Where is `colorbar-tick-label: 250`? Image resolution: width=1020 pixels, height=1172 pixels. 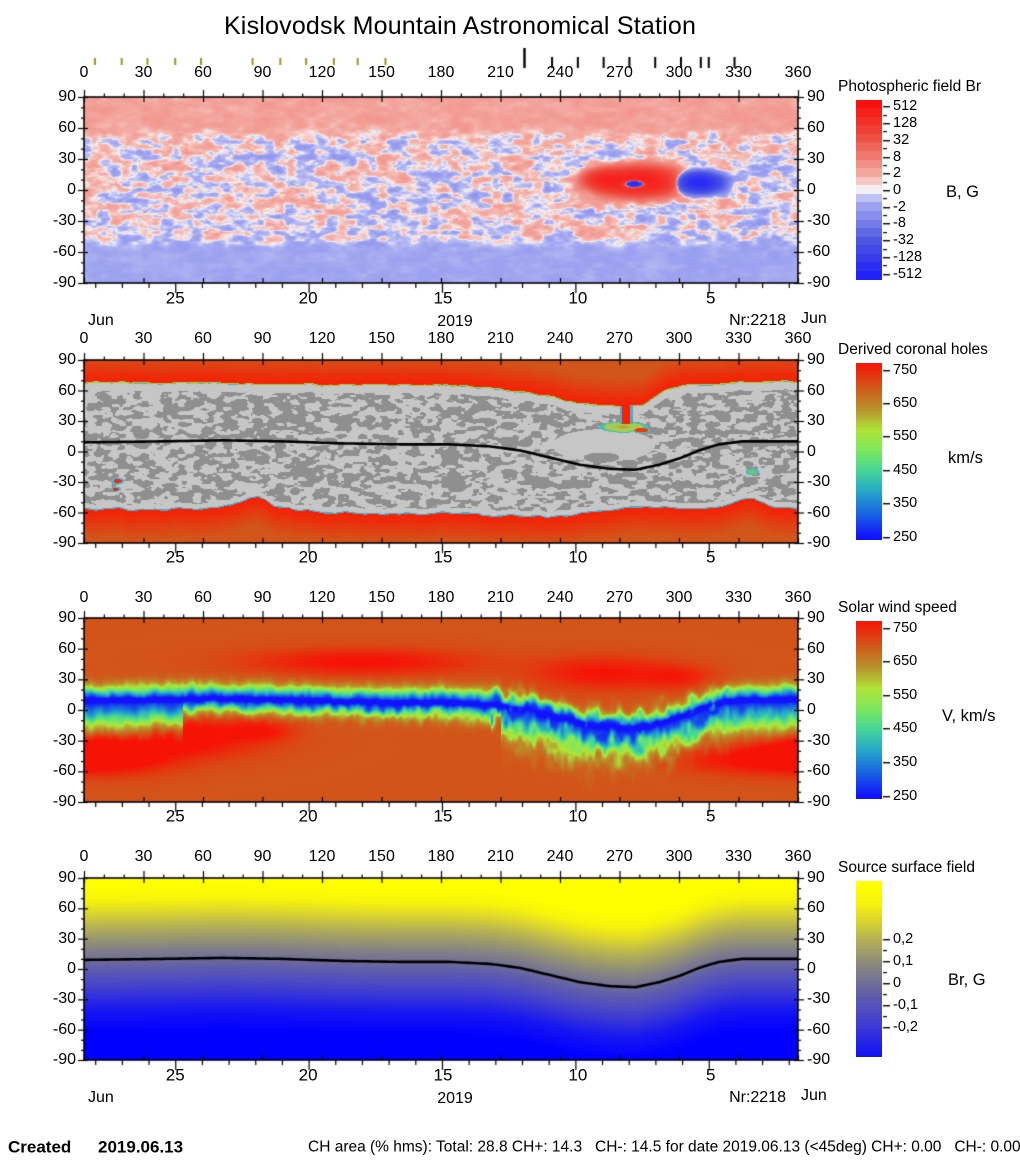
colorbar-tick-label: 250 is located at coordinates (905, 536).